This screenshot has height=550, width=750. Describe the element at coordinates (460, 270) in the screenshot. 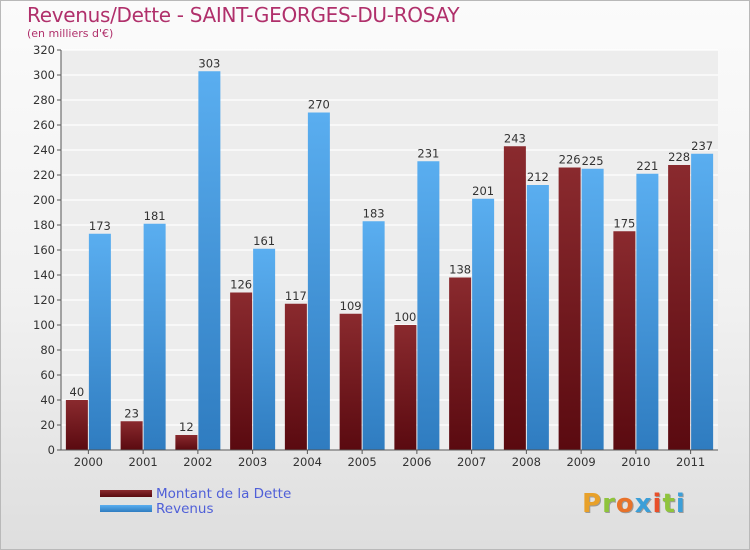

I see `data-label-dette-2007: 138` at that location.